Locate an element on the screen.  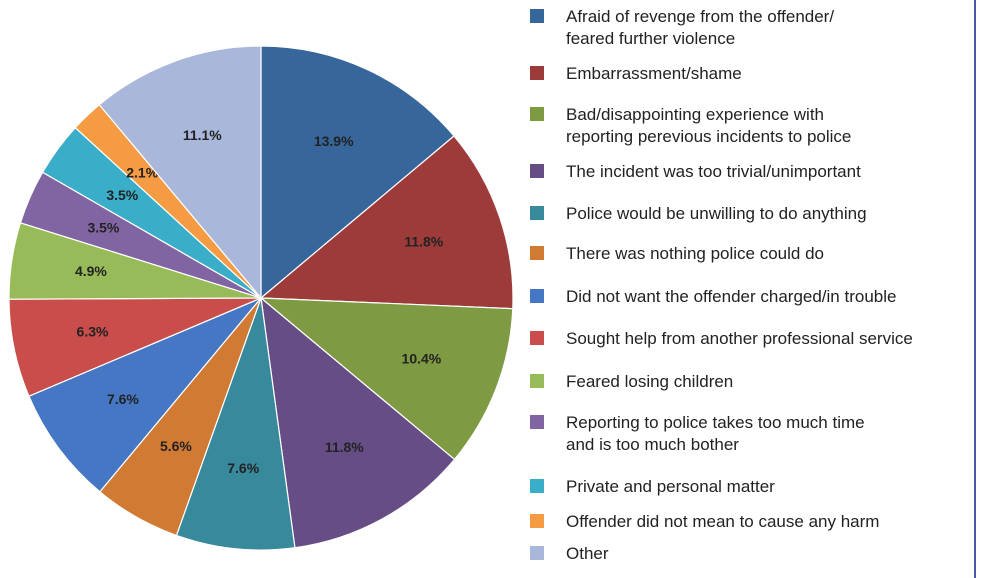
legend-label: Other is located at coordinates (587, 553).